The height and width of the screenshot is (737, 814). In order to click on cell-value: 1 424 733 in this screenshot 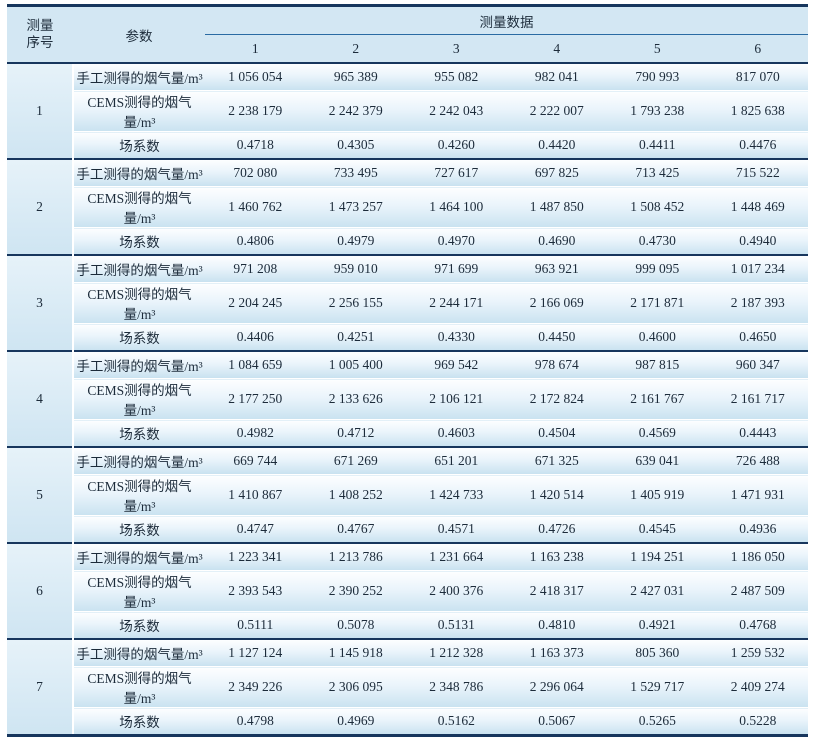, I will do `click(456, 495)`.